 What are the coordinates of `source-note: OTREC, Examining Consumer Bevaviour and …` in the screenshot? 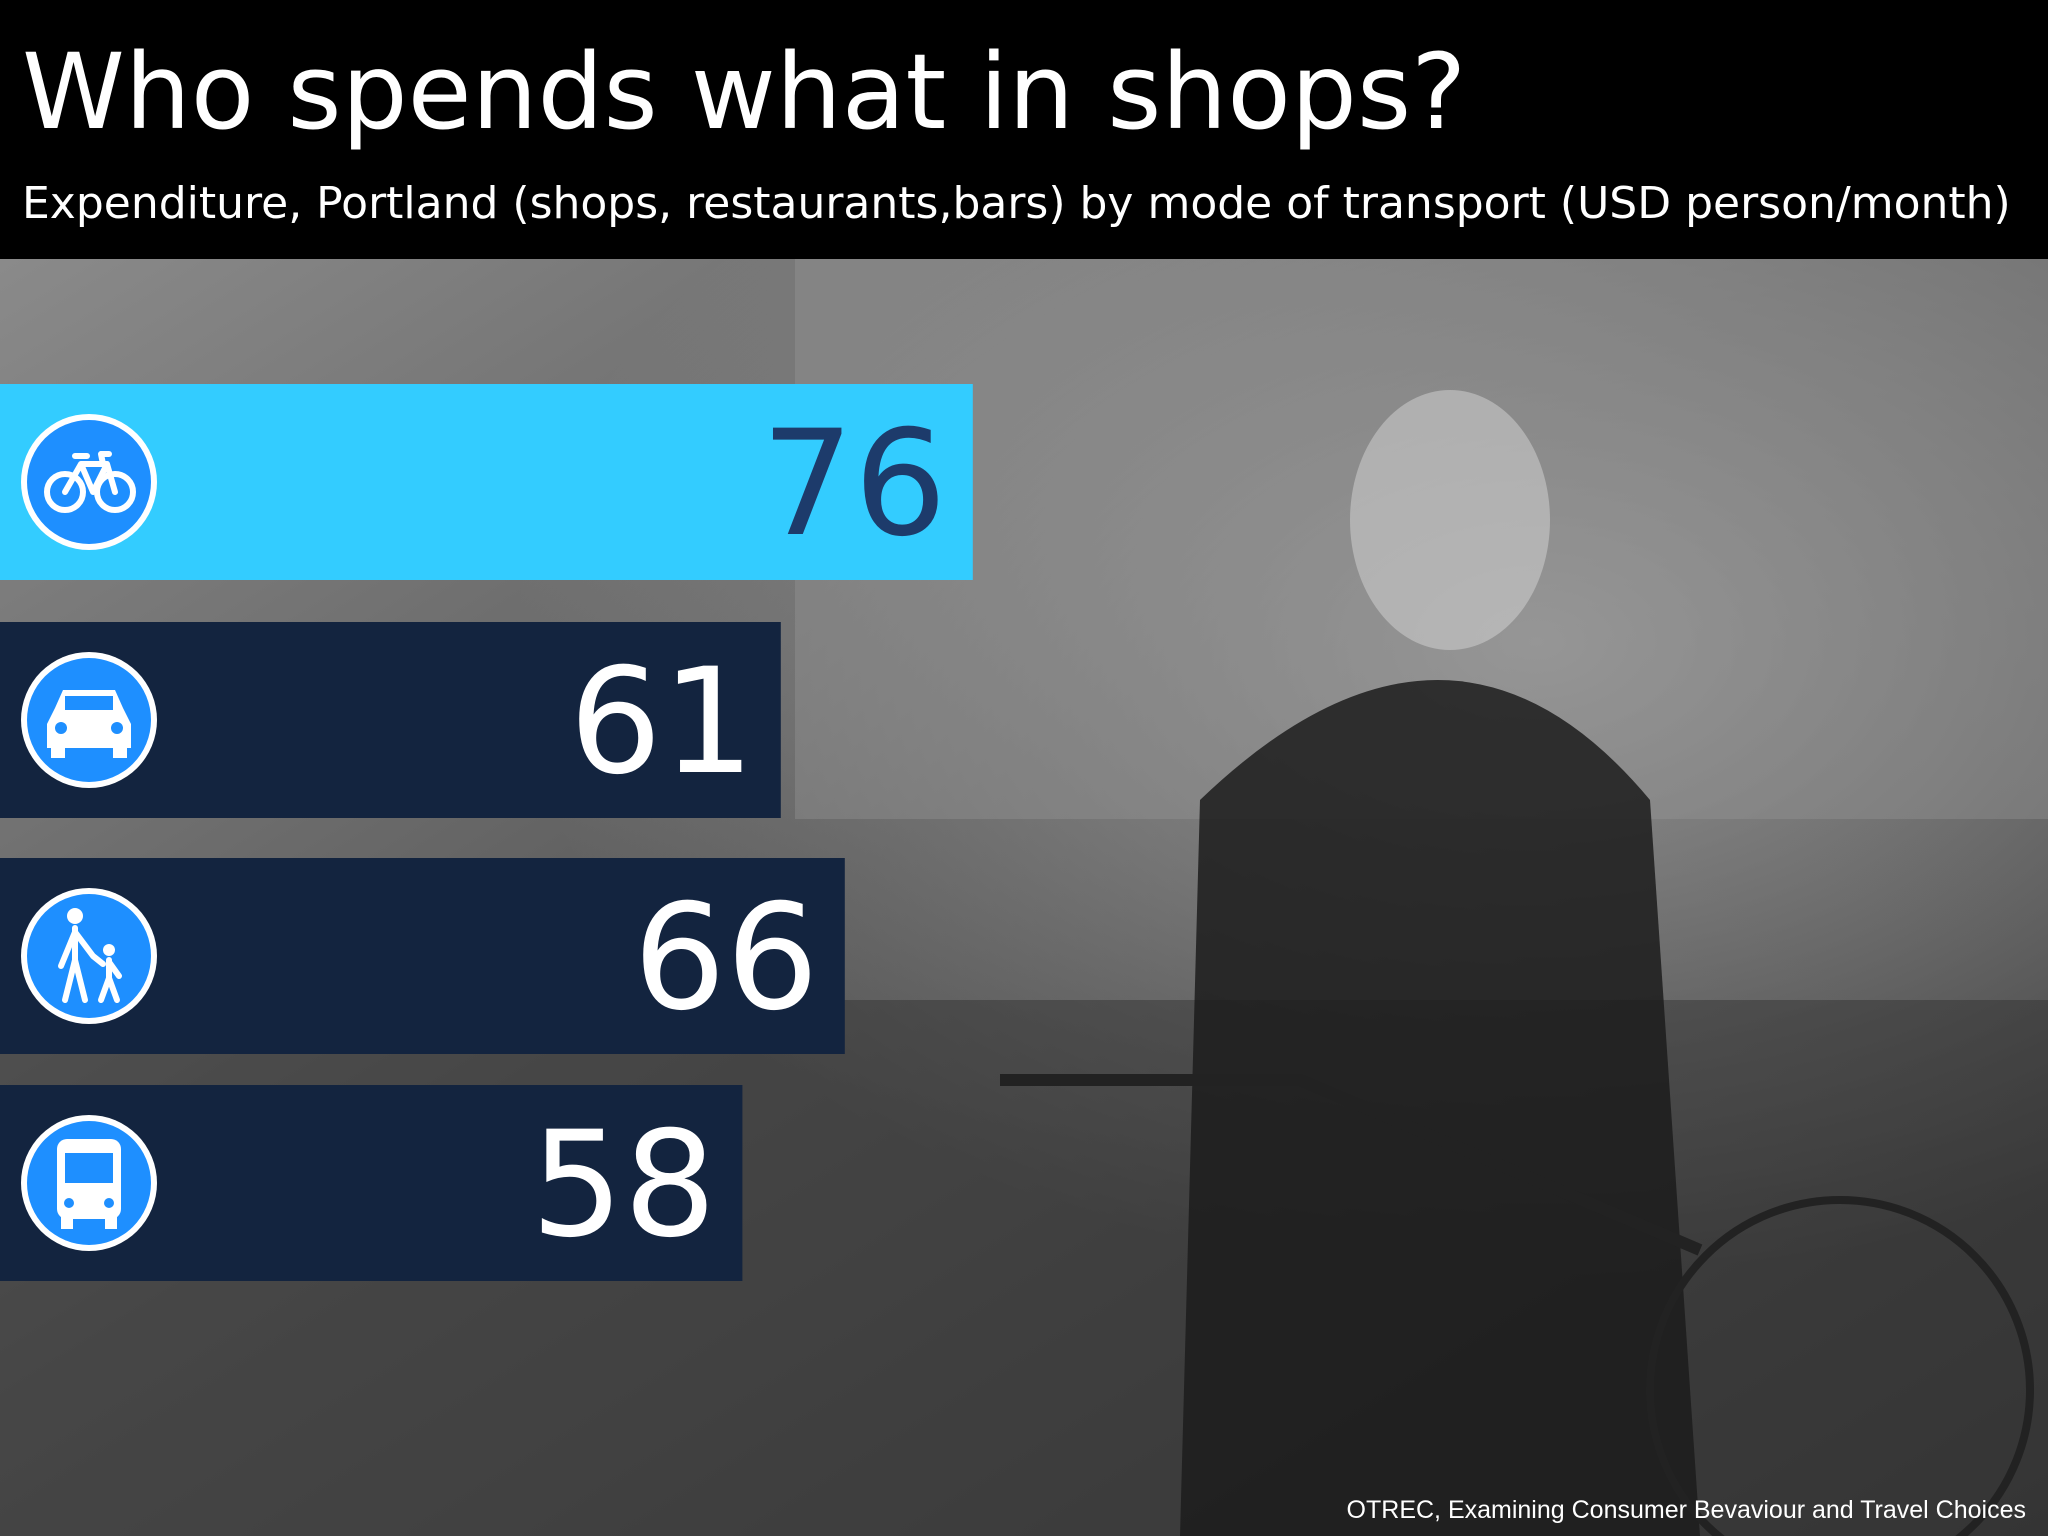 It's located at (1686, 1510).